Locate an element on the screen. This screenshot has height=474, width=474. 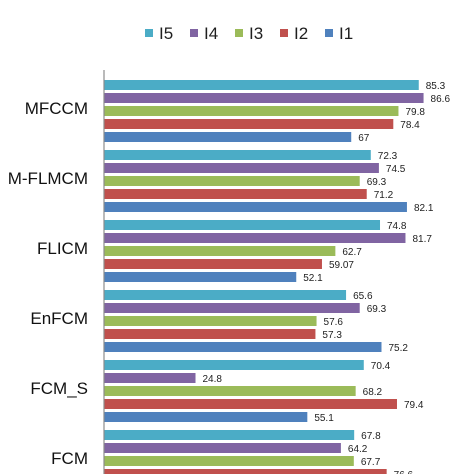
category-label: FCM_S is located at coordinates (59, 388).